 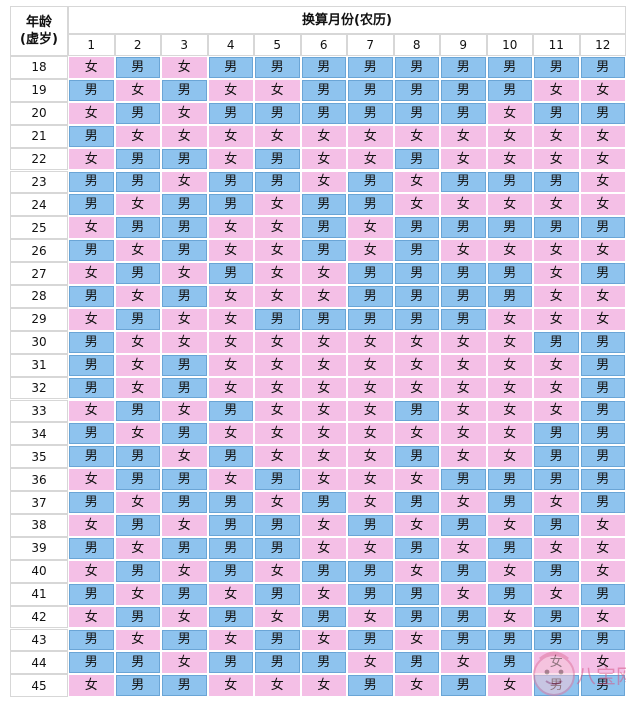 I want to click on age-cell: 35, so click(x=39, y=457).